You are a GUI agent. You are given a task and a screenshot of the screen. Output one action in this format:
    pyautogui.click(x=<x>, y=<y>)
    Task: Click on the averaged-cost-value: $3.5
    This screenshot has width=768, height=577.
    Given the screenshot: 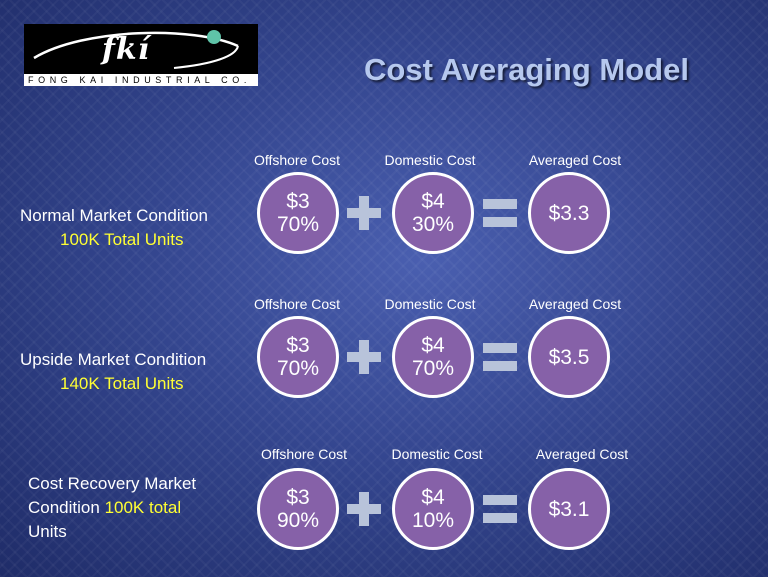 What is the action you would take?
    pyautogui.click(x=569, y=357)
    